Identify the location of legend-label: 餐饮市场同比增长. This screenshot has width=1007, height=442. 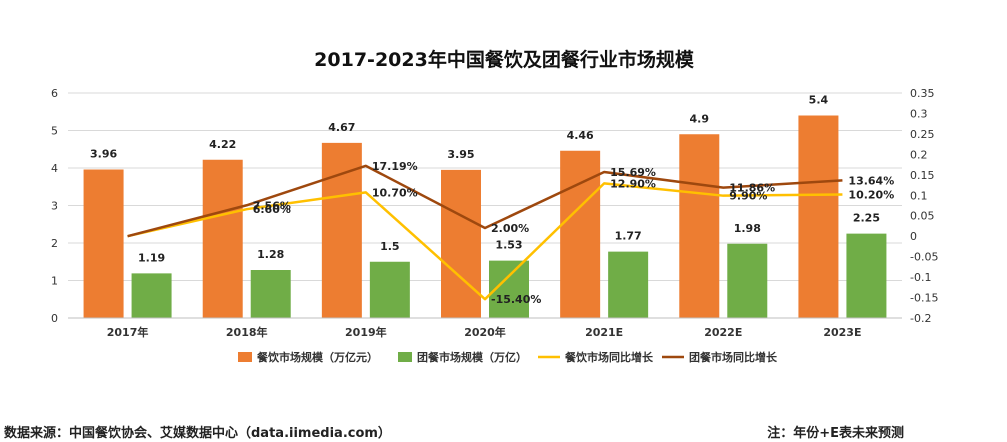
(609, 357).